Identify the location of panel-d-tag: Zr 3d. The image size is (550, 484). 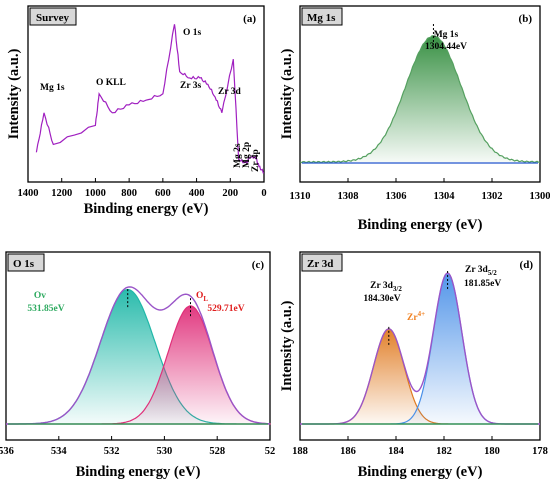
(320, 264).